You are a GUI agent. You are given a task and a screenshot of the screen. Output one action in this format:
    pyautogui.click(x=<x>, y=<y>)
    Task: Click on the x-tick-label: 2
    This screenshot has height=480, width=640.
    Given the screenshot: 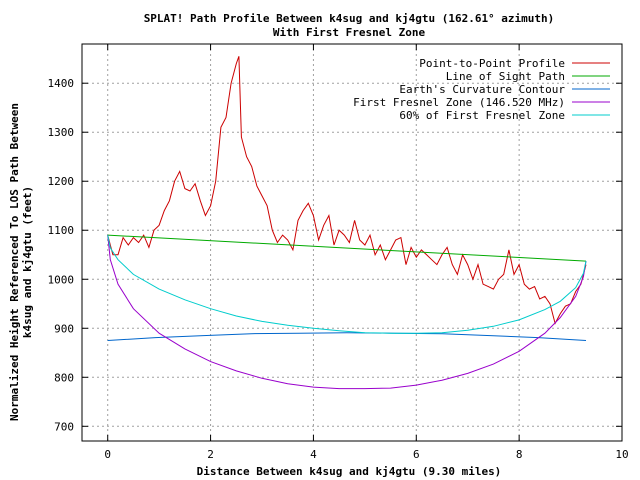 What is the action you would take?
    pyautogui.click(x=210, y=454)
    